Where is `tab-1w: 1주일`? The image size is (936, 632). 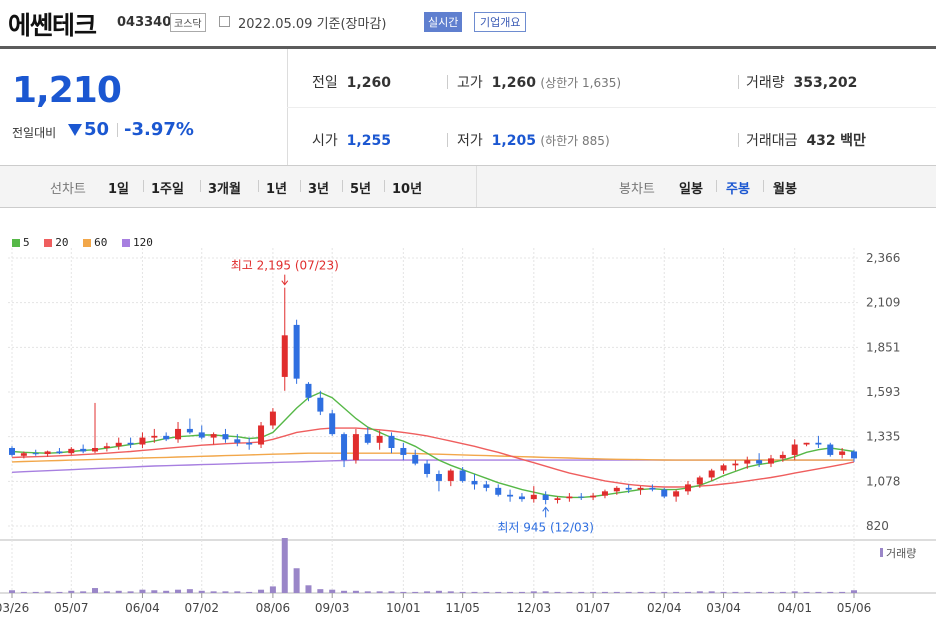 tab-1w: 1주일 is located at coordinates (167, 189).